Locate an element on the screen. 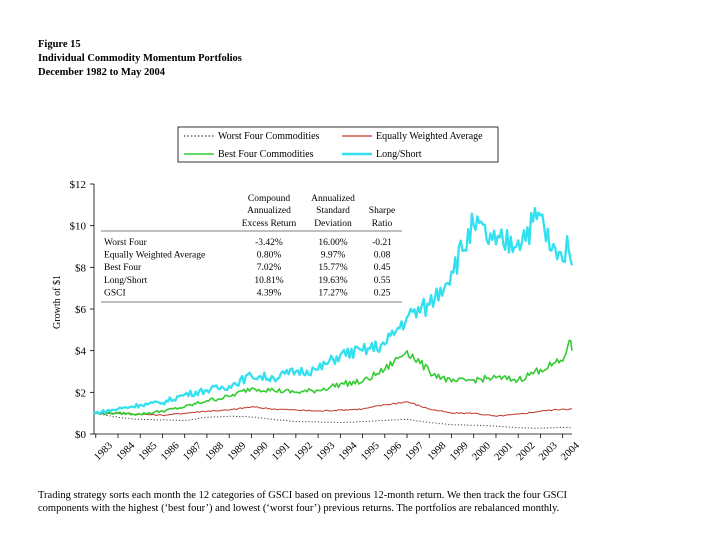 This screenshot has height=540, width=720. table-cell: 15.77% is located at coordinates (332, 268).